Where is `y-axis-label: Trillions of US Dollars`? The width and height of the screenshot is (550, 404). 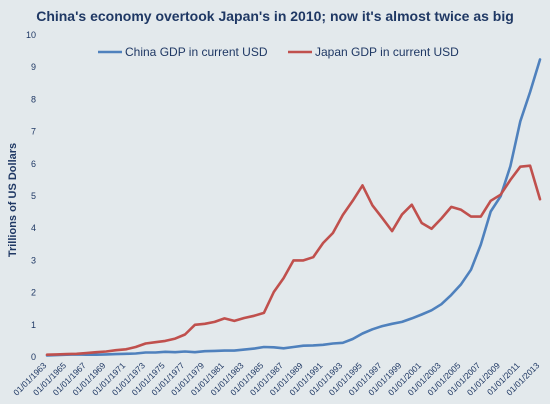
y-axis-label: Trillions of US Dollars is located at coordinates (13, 200).